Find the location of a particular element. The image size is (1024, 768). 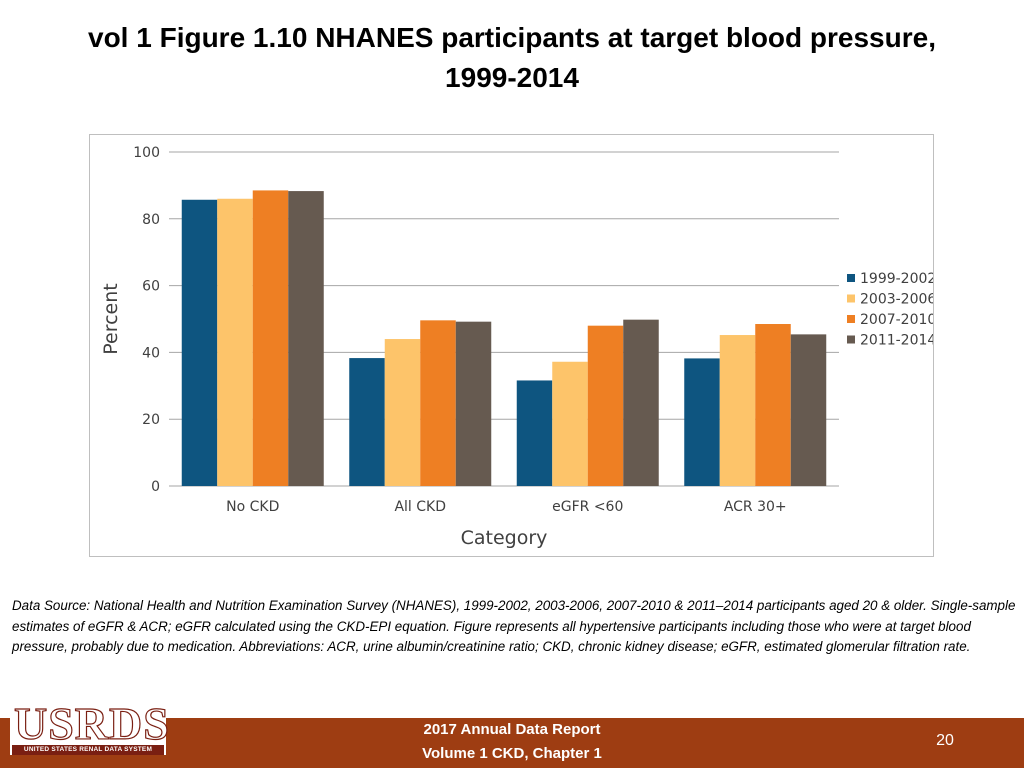

footer-bar is located at coordinates (512, 743).